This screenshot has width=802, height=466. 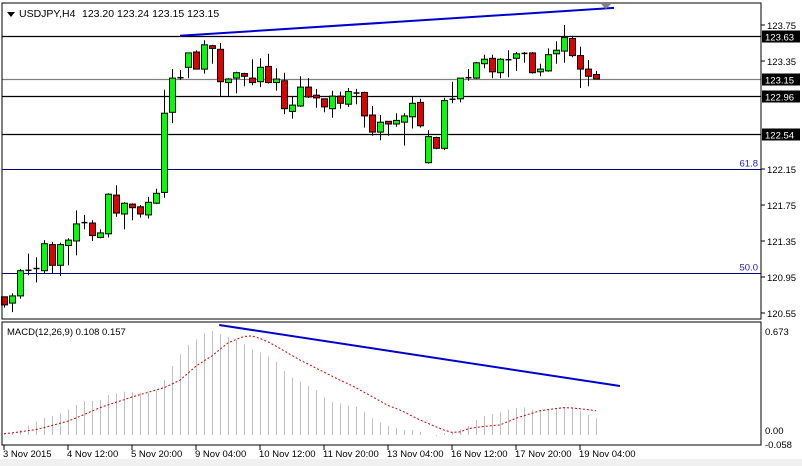 What do you see at coordinates (779, 38) in the screenshot?
I see `price-line-label: 123.63` at bounding box center [779, 38].